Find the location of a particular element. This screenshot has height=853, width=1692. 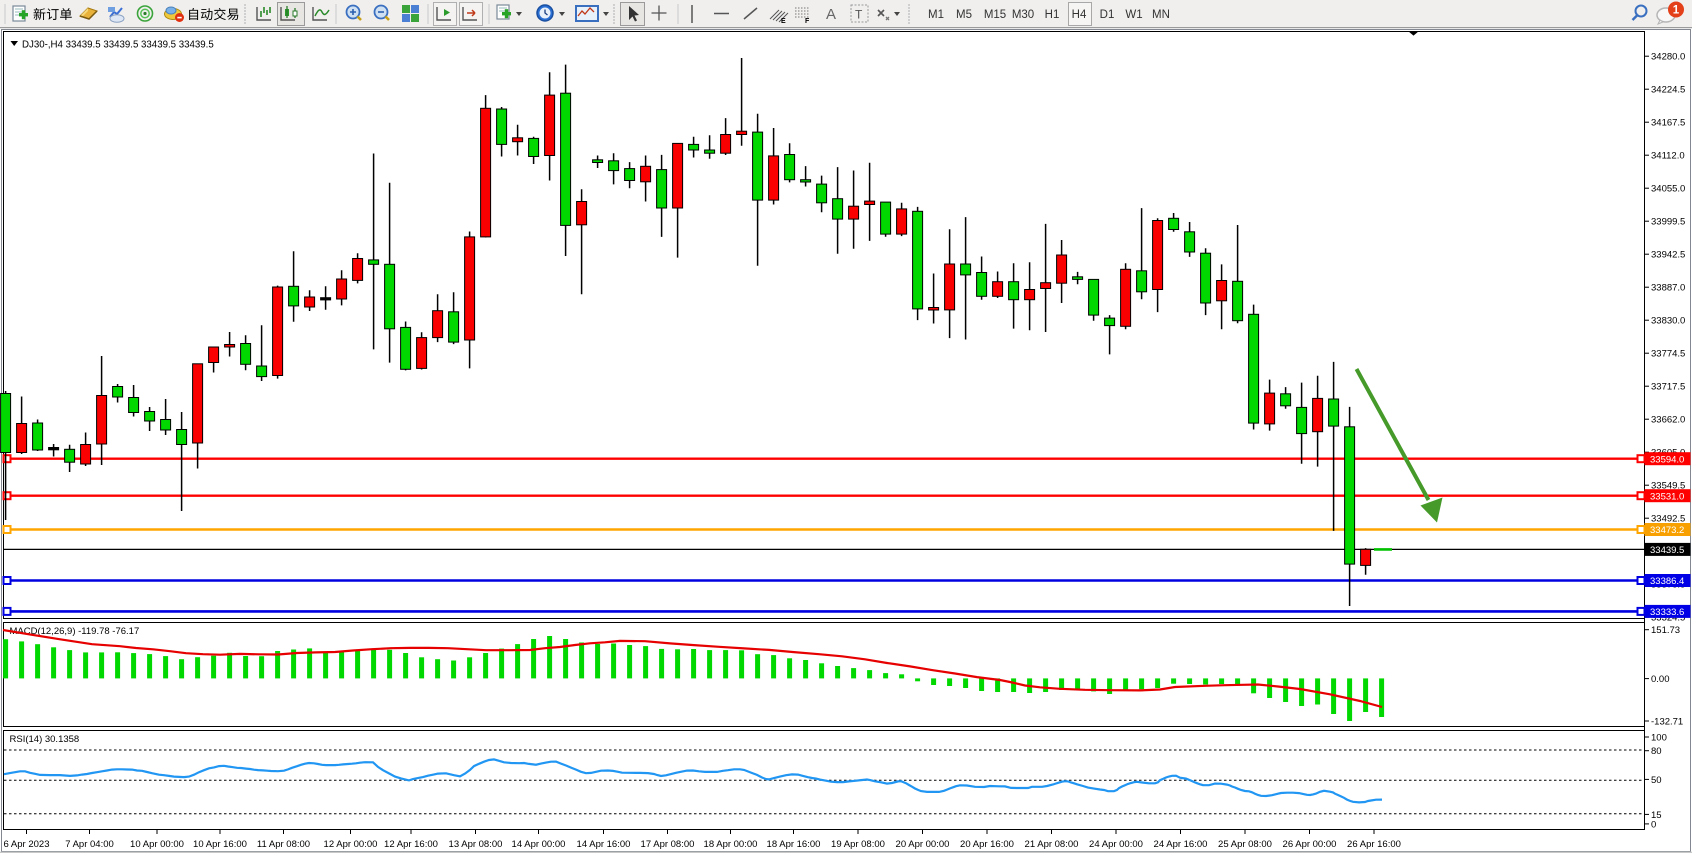

svg-text: 10 Apr 00:00 is located at coordinates (157, 844).